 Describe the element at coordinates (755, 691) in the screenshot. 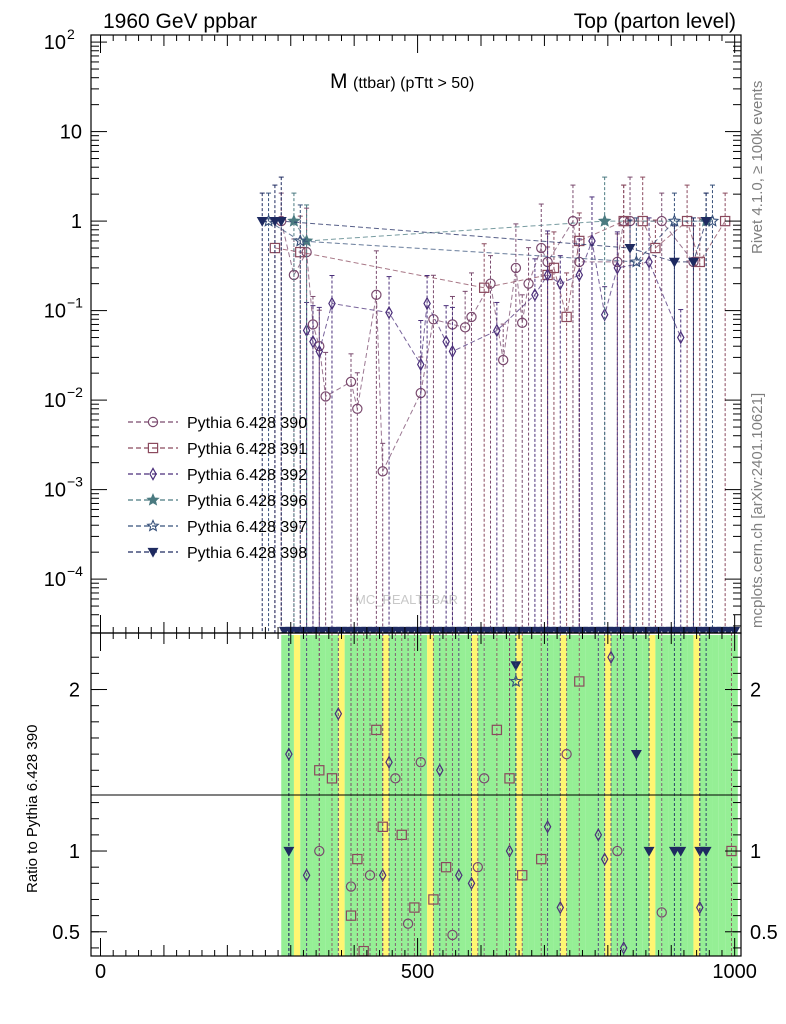

I see `ratio-tick-label-right: 2` at that location.